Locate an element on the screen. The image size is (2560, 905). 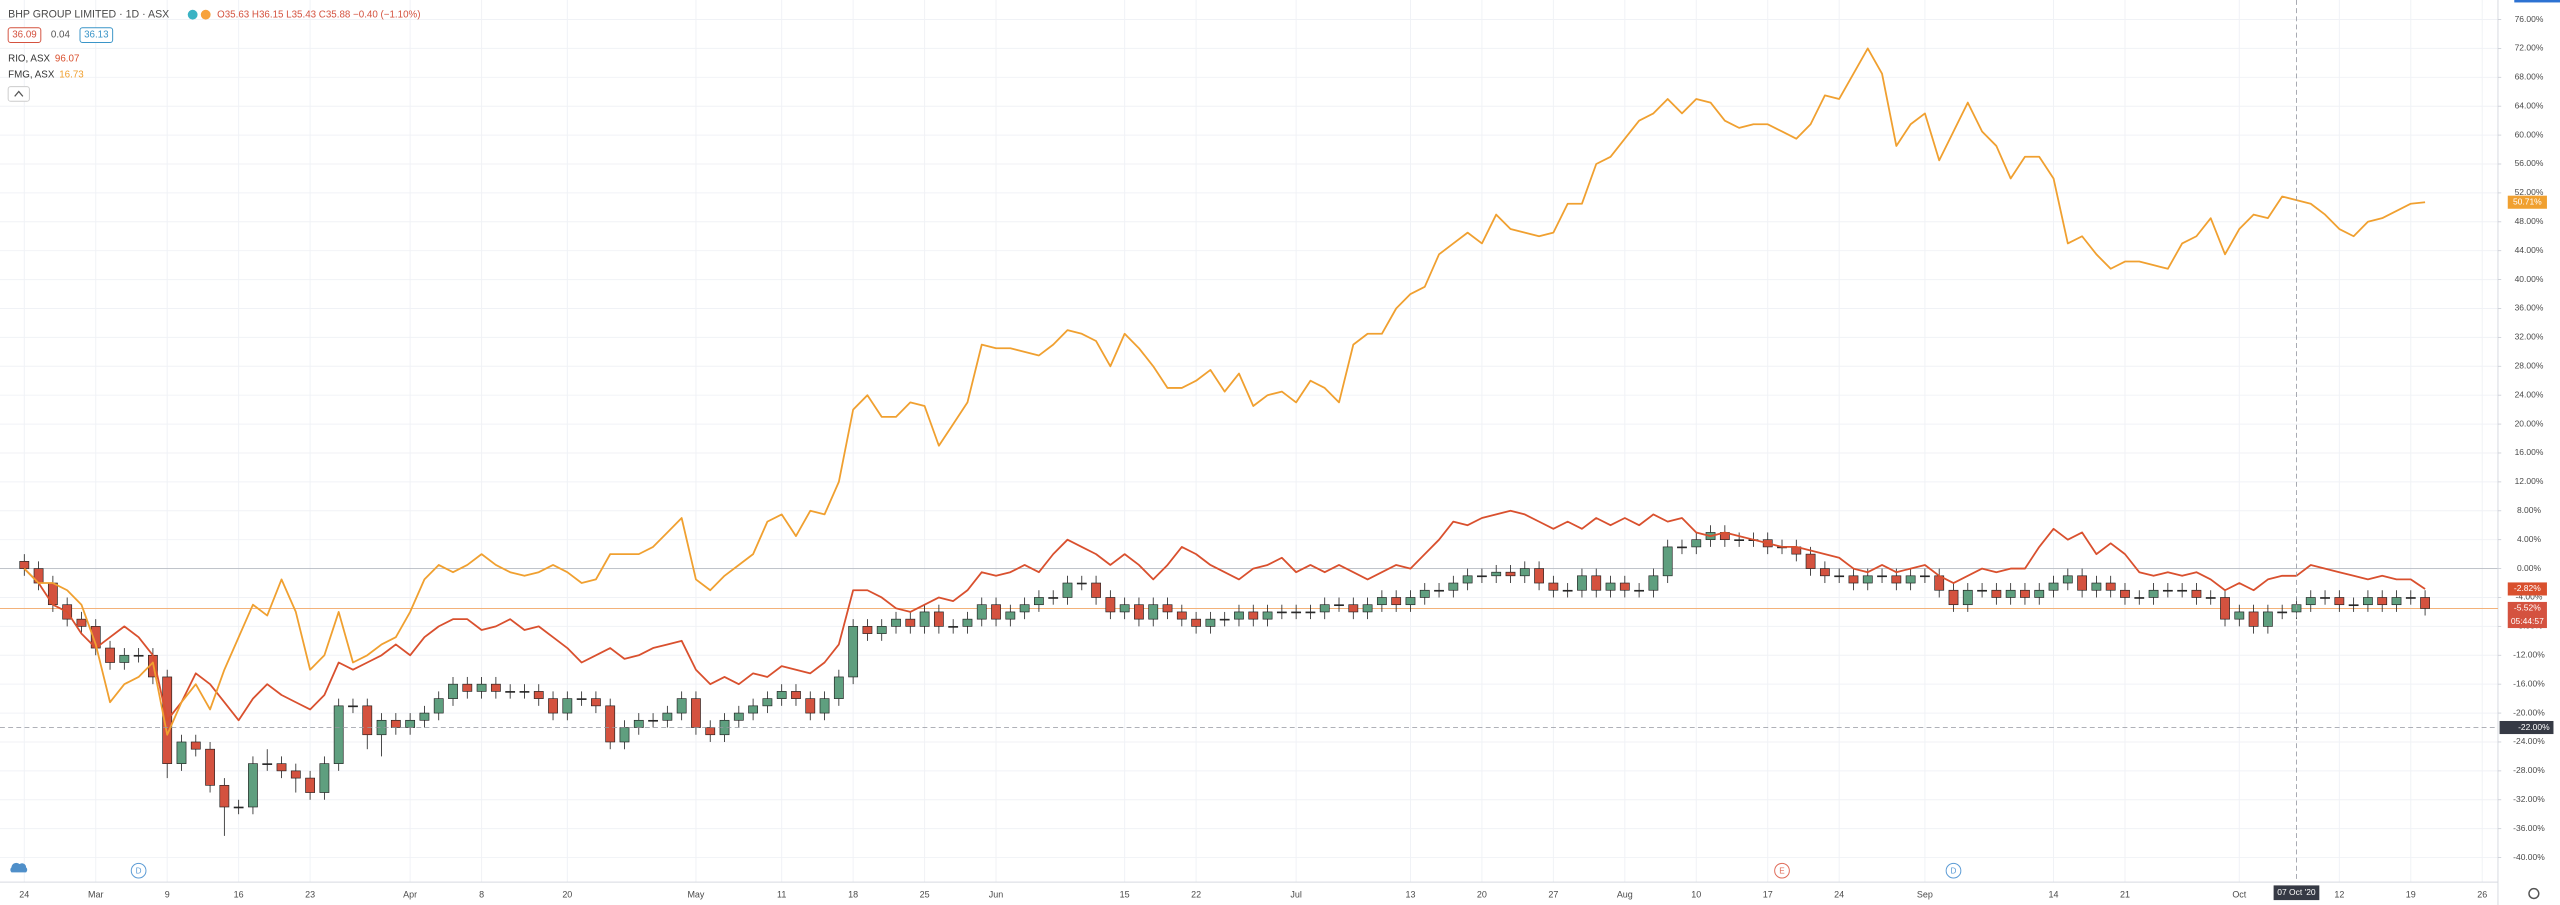
y-tick-label: 0.00% is located at coordinates (2529, 568).